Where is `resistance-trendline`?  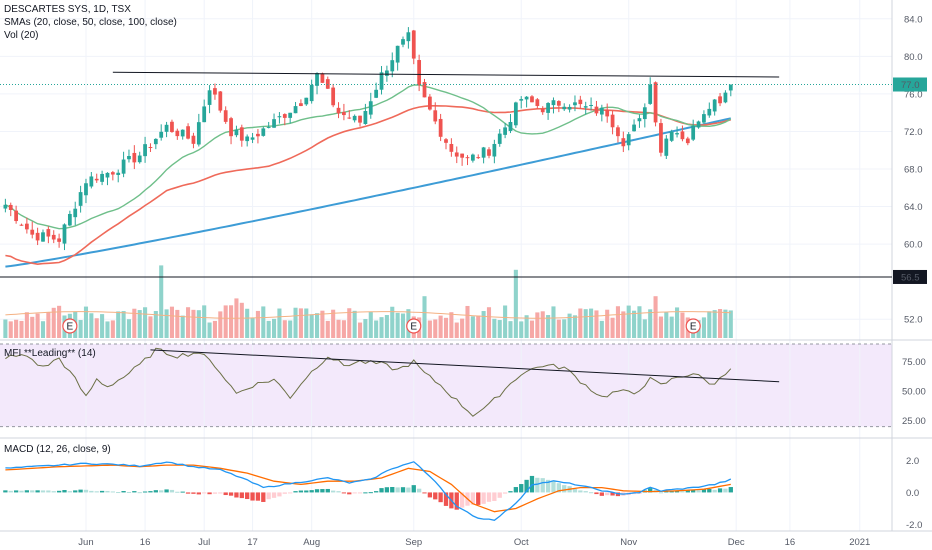
resistance-trendline is located at coordinates (446, 74).